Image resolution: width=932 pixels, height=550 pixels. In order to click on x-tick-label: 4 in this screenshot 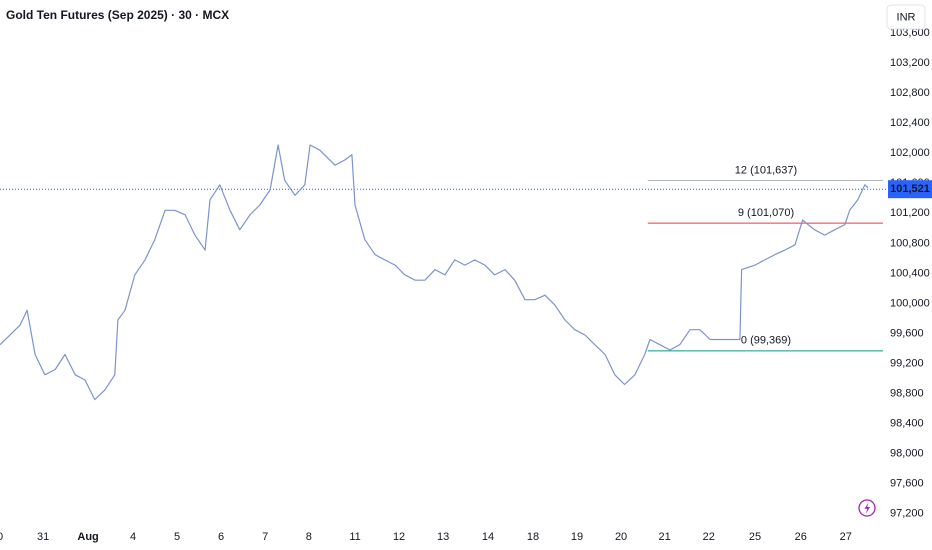, I will do `click(133, 537)`.